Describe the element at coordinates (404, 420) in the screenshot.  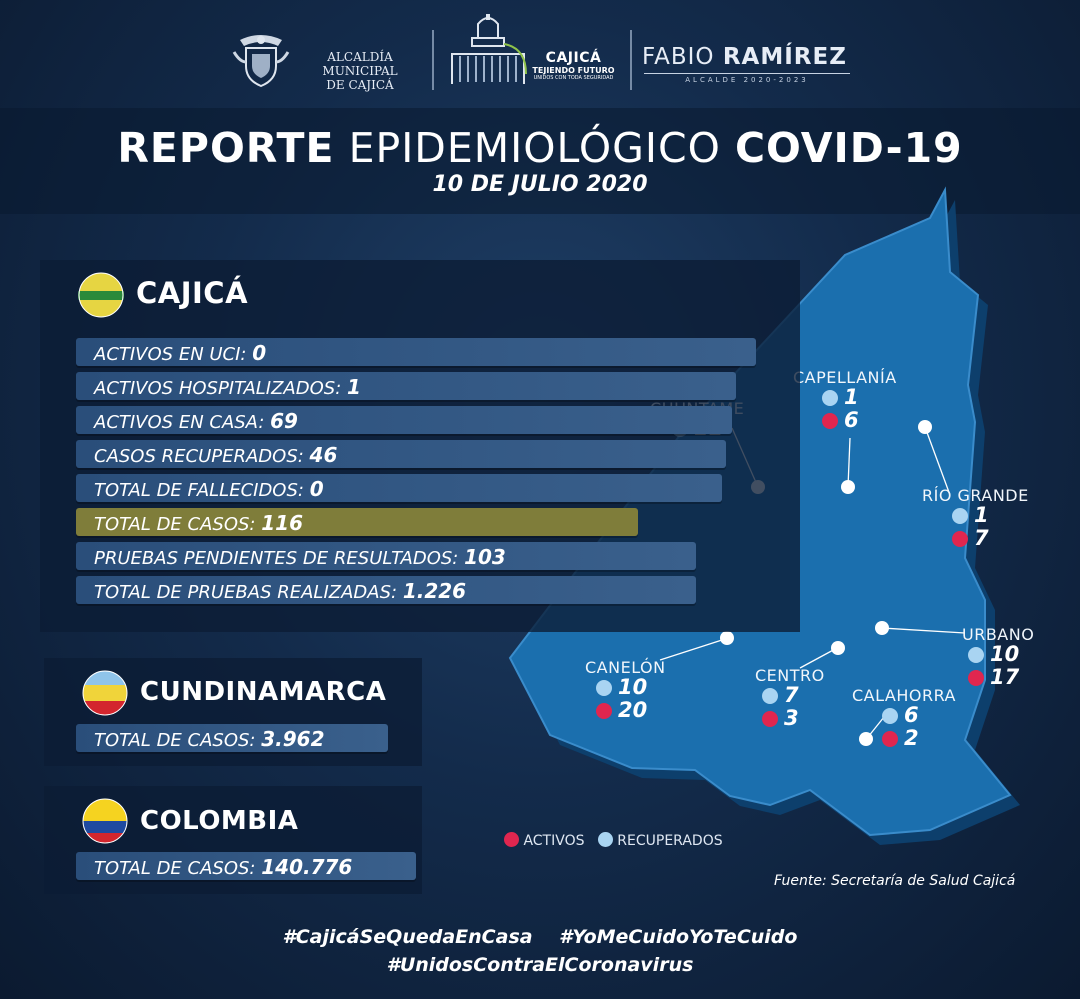
I see `stat-row: ACTIVOS EN CASA: 69` at that location.